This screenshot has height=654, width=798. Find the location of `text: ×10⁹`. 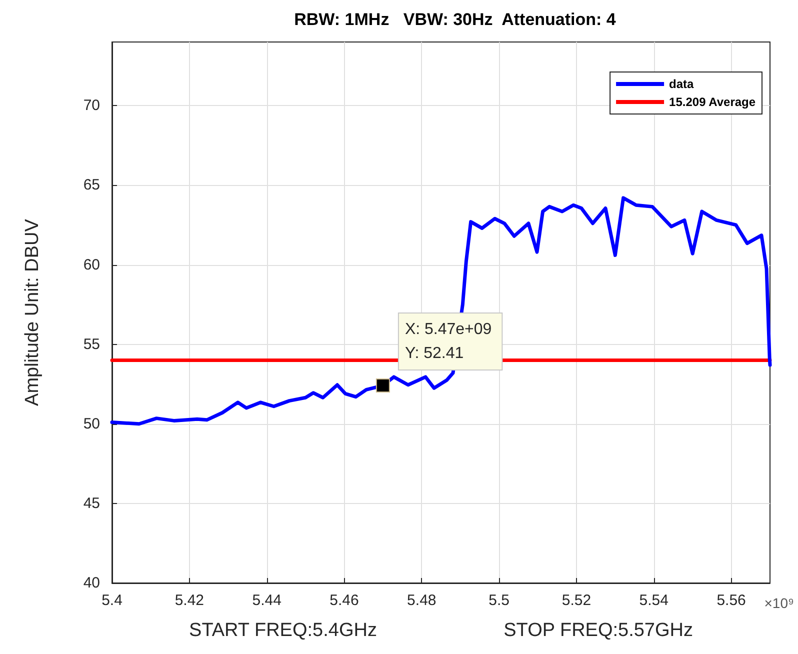

text: ×10⁹ is located at coordinates (779, 603).